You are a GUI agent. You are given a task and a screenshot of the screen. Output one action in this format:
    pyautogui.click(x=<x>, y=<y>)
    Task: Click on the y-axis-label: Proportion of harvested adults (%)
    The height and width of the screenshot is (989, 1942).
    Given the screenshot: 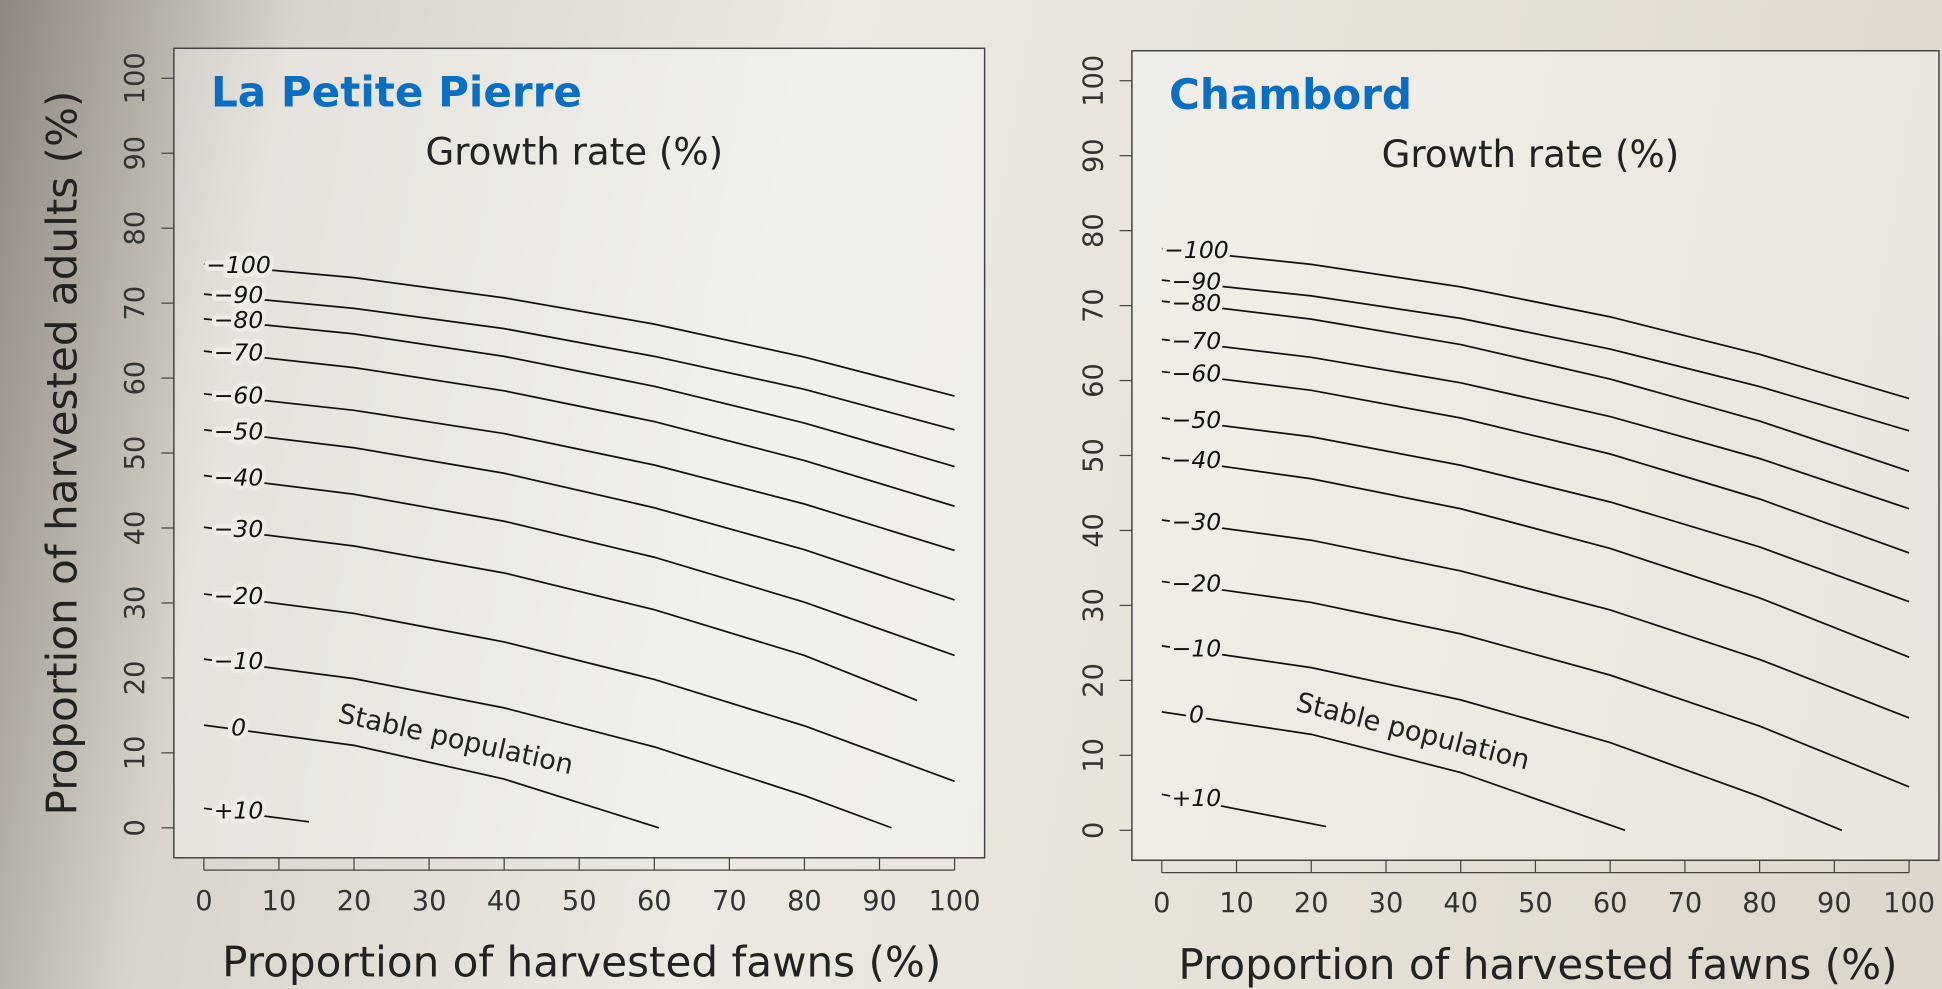 What is the action you would take?
    pyautogui.click(x=61, y=453)
    